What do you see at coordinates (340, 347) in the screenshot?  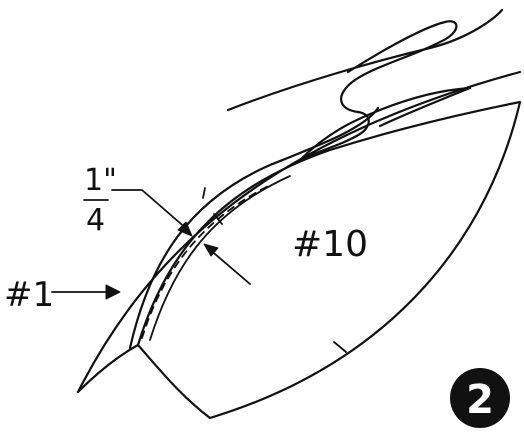 I see `tick-mark-lower` at bounding box center [340, 347].